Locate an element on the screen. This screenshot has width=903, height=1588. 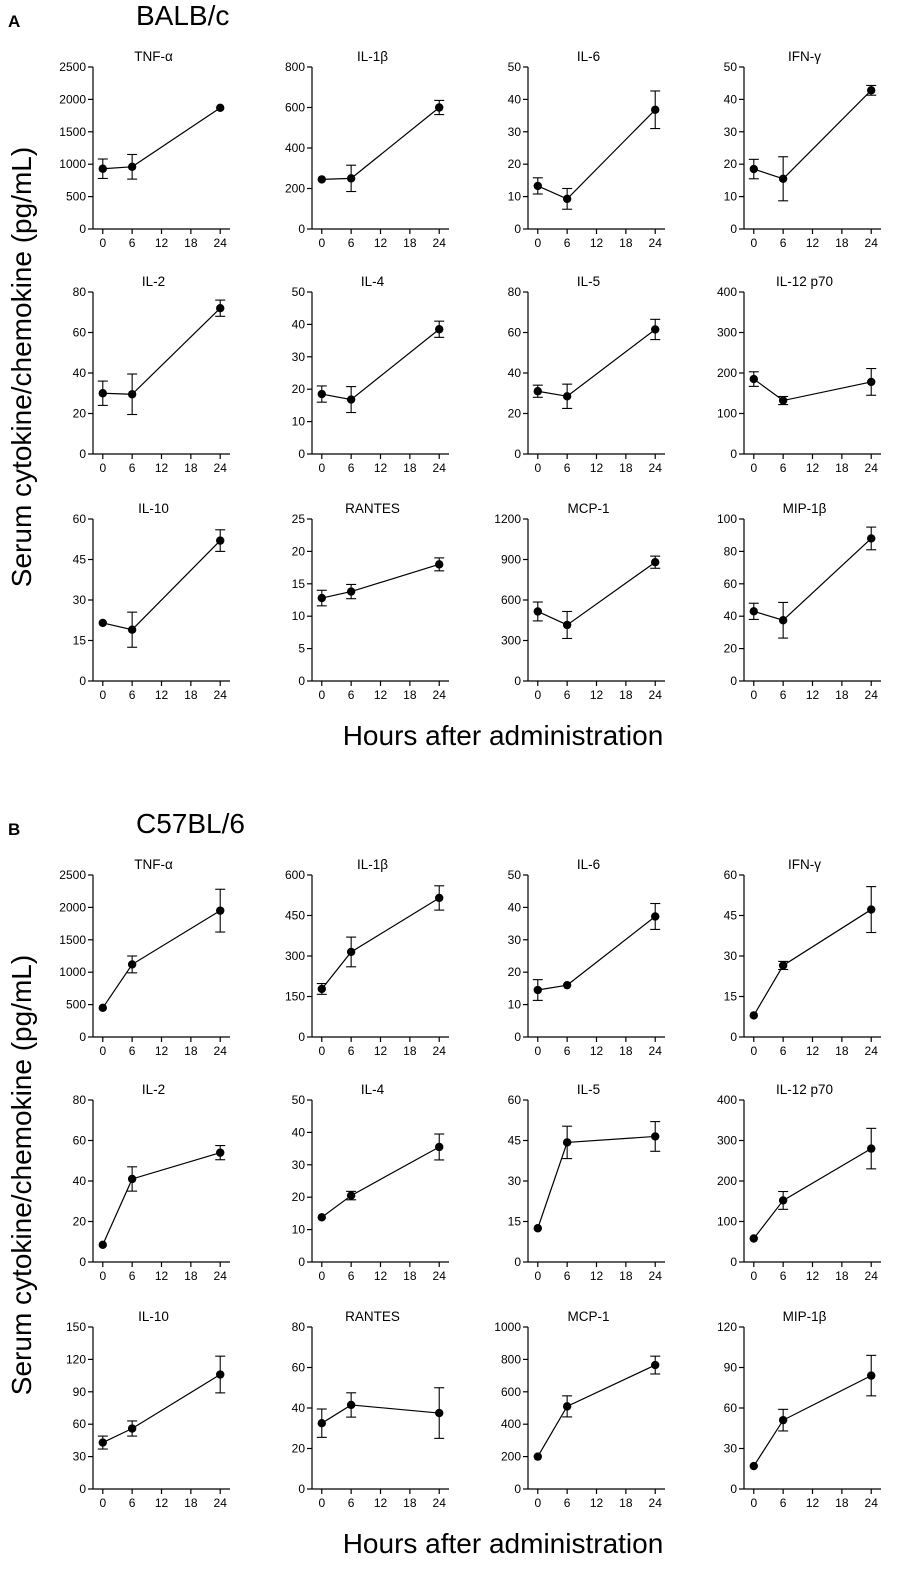
strain-title: C57BL/6 is located at coordinates (190, 823).